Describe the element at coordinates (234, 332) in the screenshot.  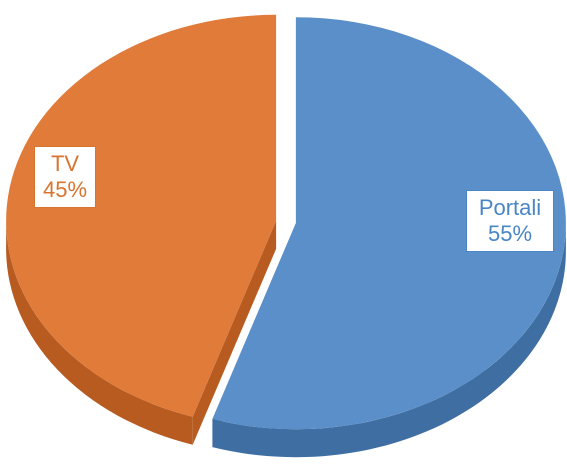
I see `pie-slice-tv-cut` at that location.